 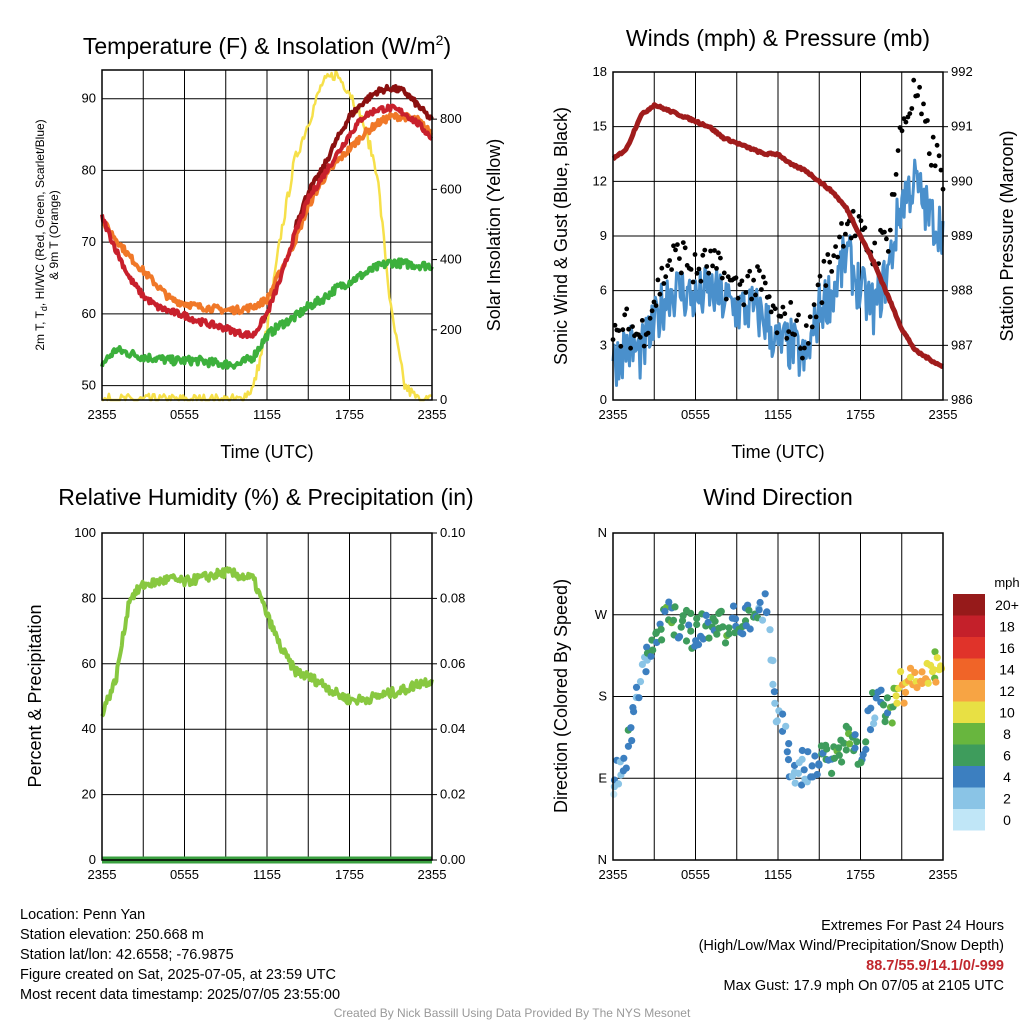 What do you see at coordinates (452, 728) in the screenshot?
I see `y2-tick-label: 0.04` at bounding box center [452, 728].